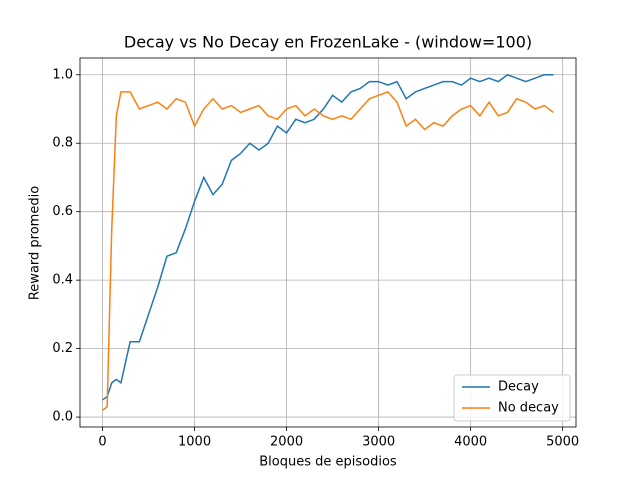 The width and height of the screenshot is (640, 480). Describe the element at coordinates (328, 462) in the screenshot. I see `x-axis-label: Bloques de episodios` at that location.